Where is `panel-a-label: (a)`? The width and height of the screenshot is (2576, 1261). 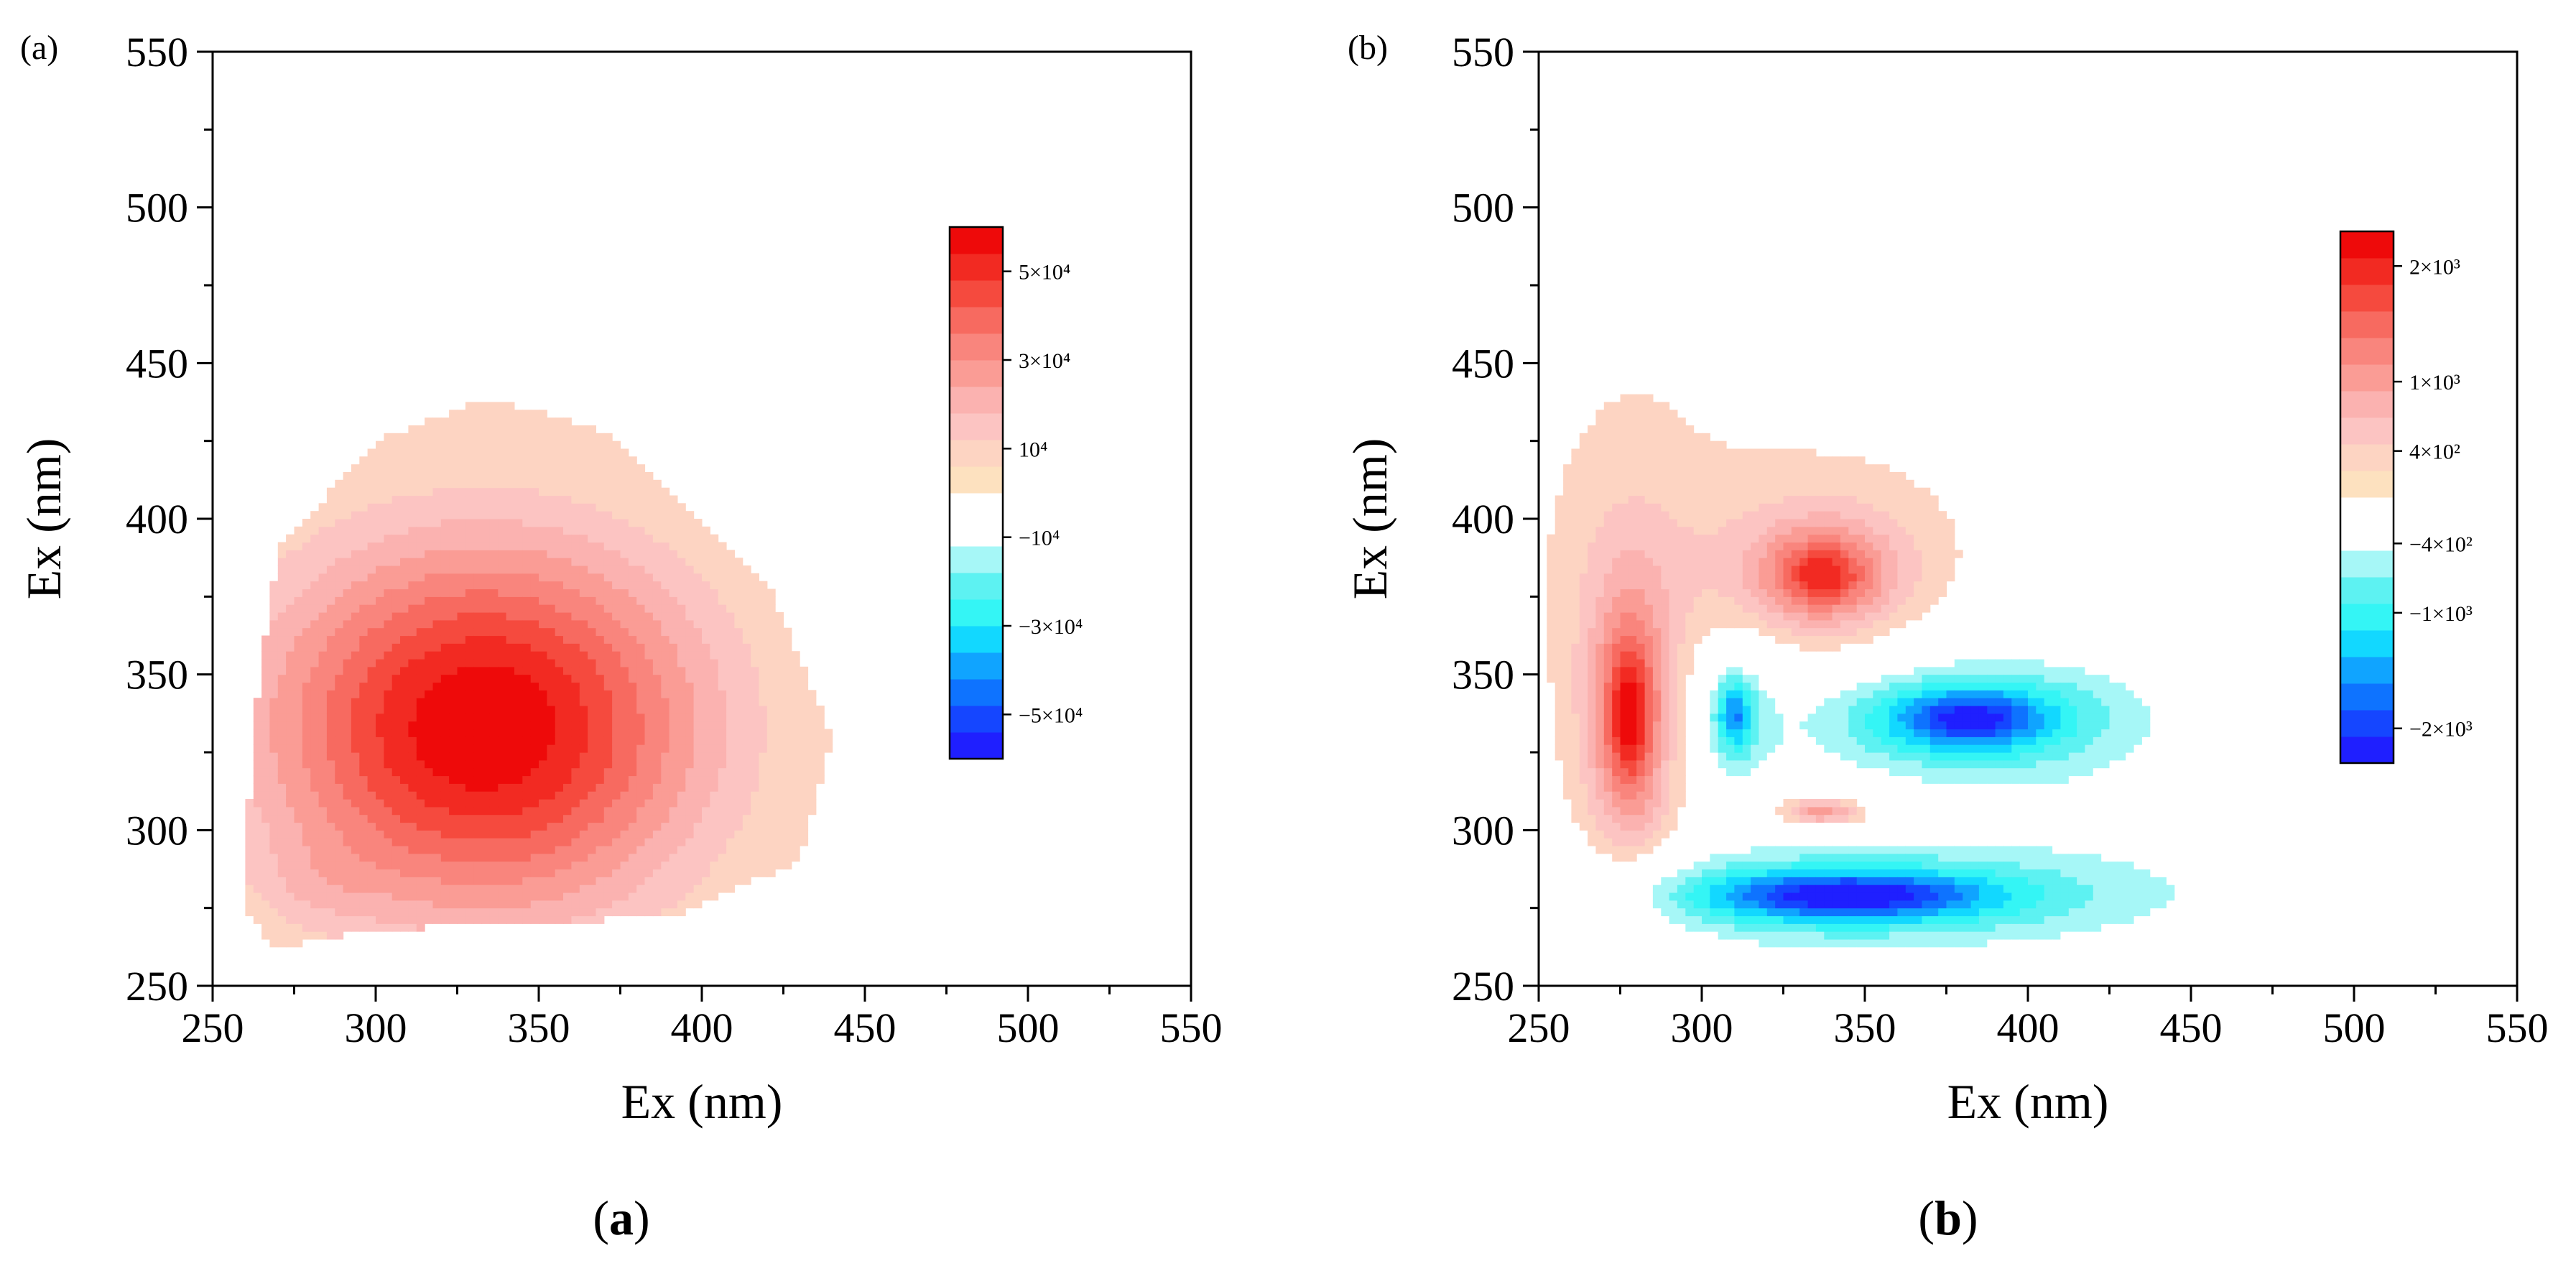 panel-a-label: (a) is located at coordinates (39, 48).